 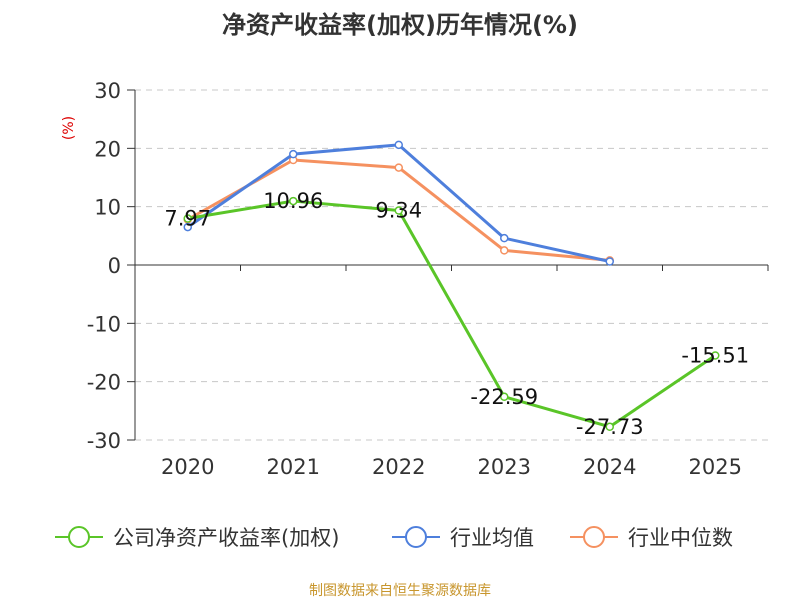 I want to click on x-tick-label: 2022, so click(x=398, y=467).